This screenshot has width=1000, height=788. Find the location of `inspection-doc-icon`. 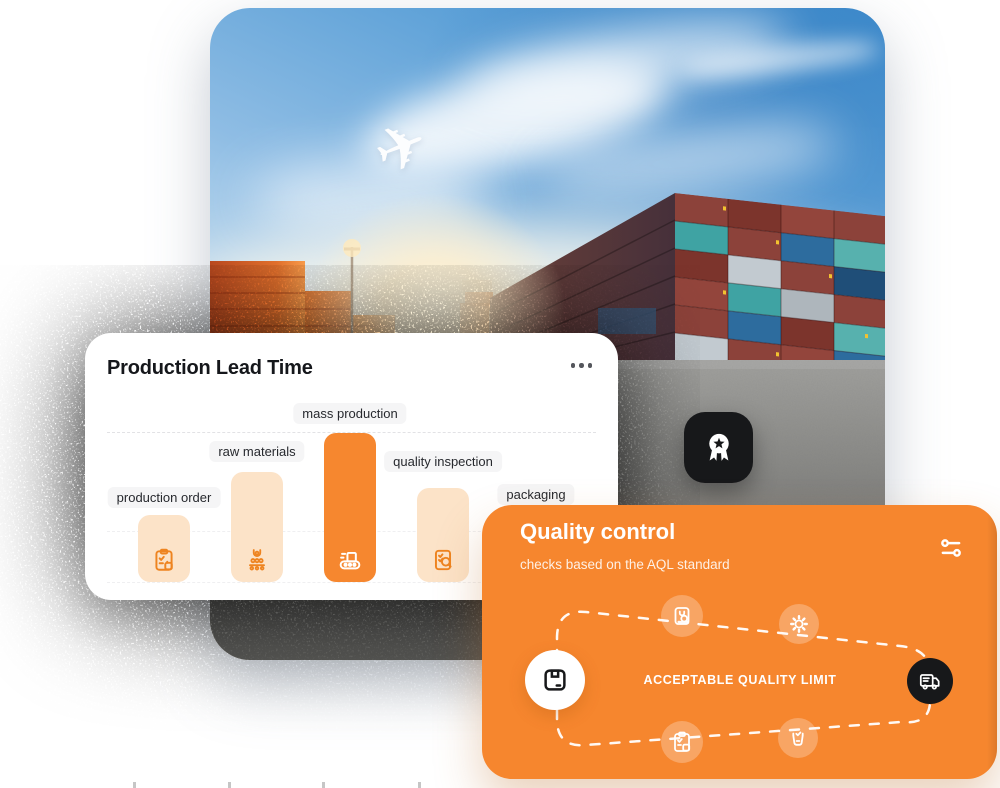

inspection-doc-icon is located at coordinates (443, 560).